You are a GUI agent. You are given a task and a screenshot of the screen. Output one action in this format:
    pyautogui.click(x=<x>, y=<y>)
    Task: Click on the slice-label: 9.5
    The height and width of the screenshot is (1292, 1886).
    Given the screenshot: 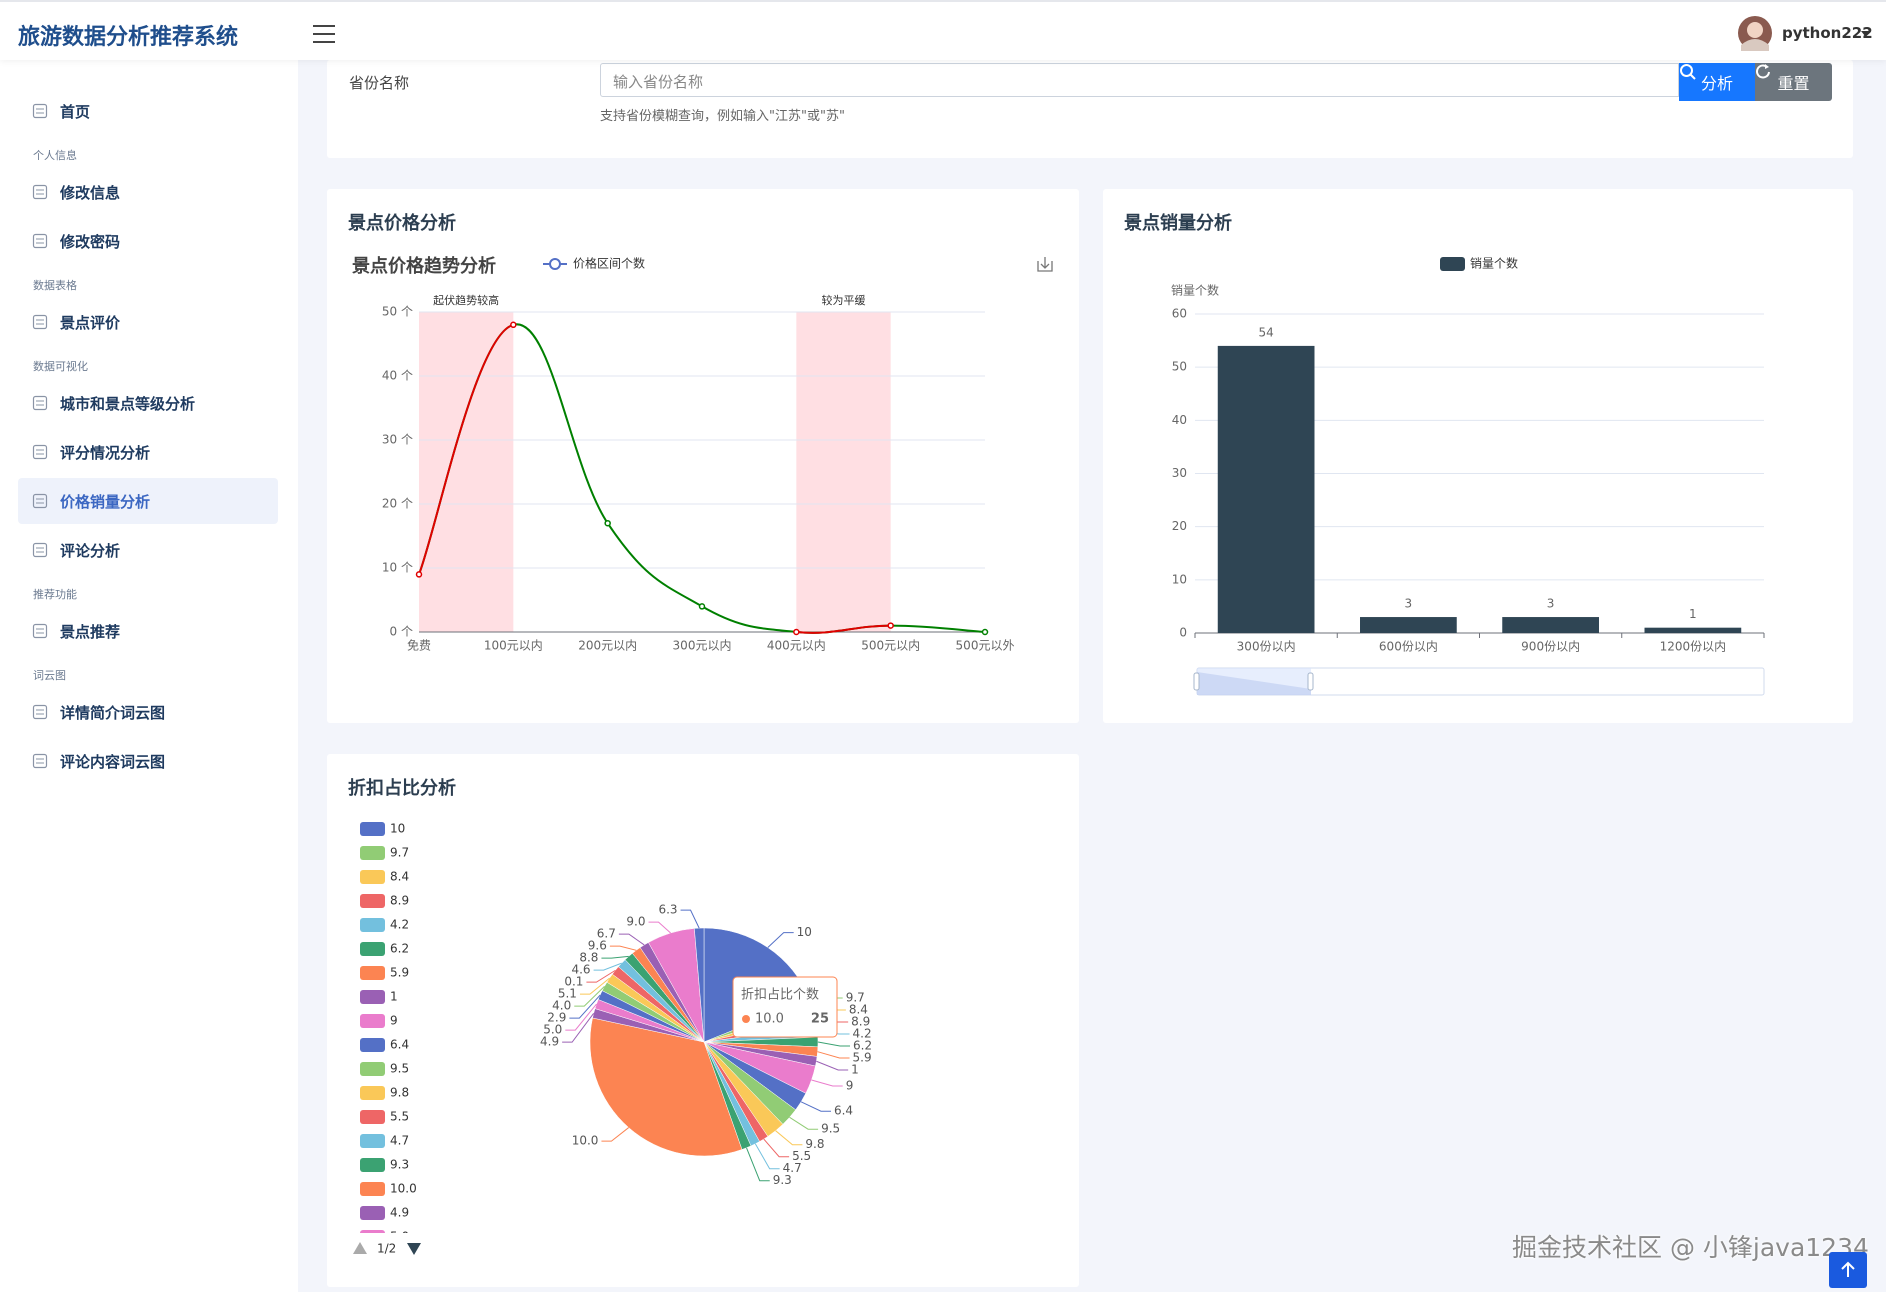 What is the action you would take?
    pyautogui.click(x=830, y=1129)
    